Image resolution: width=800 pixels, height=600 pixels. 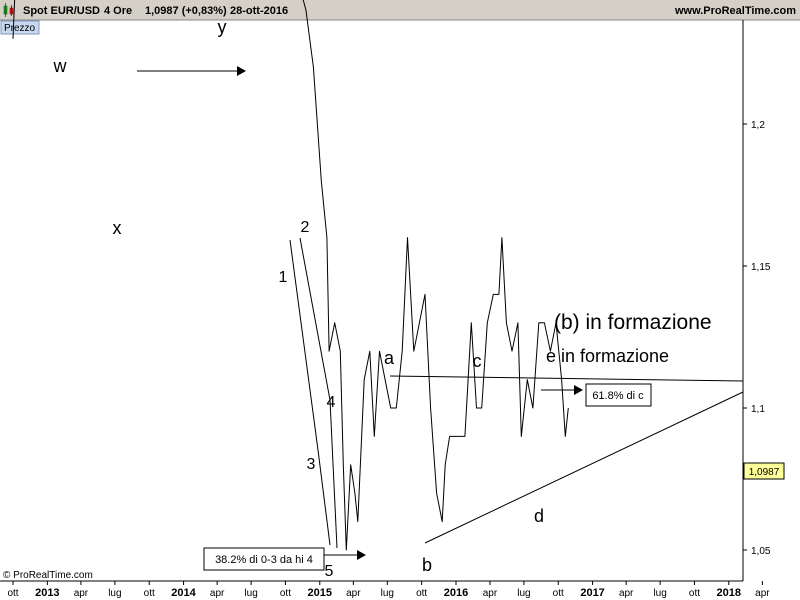 What do you see at coordinates (259, 11) in the screenshot?
I see `header-date: 28-ott-2016` at bounding box center [259, 11].